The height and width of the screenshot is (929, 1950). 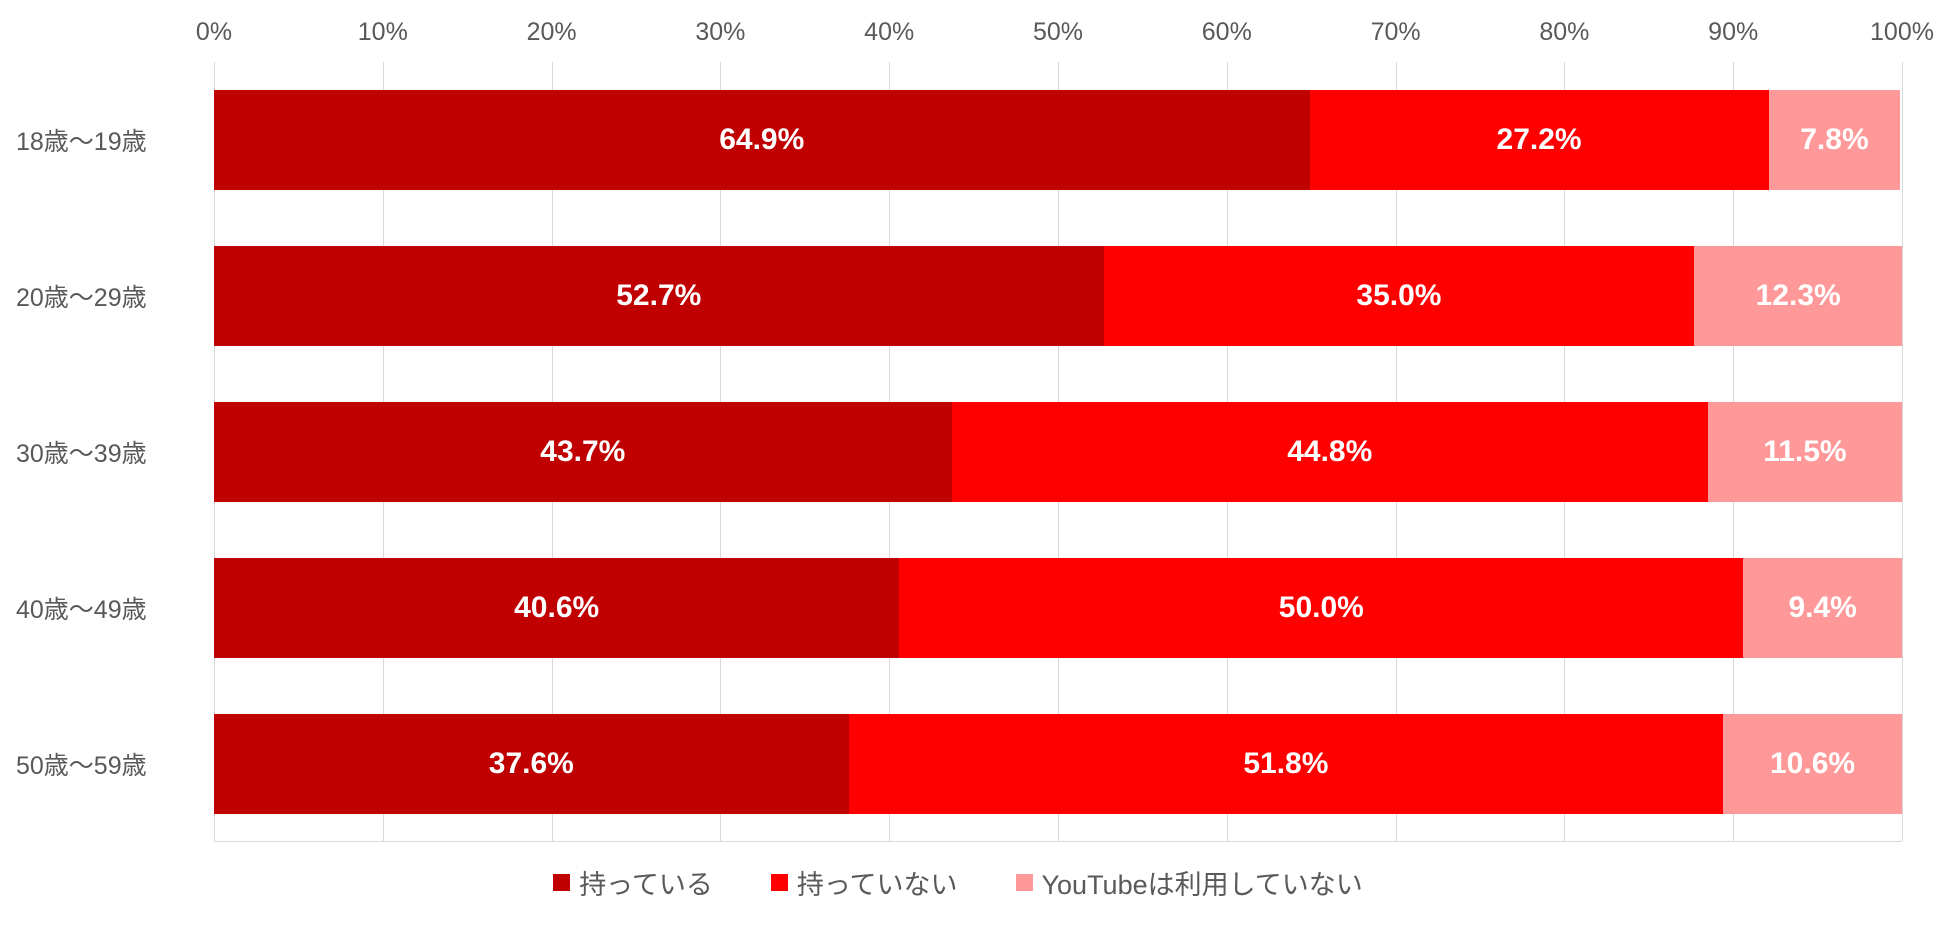 I want to click on bar-segment: 10.6%, so click(x=1812, y=764).